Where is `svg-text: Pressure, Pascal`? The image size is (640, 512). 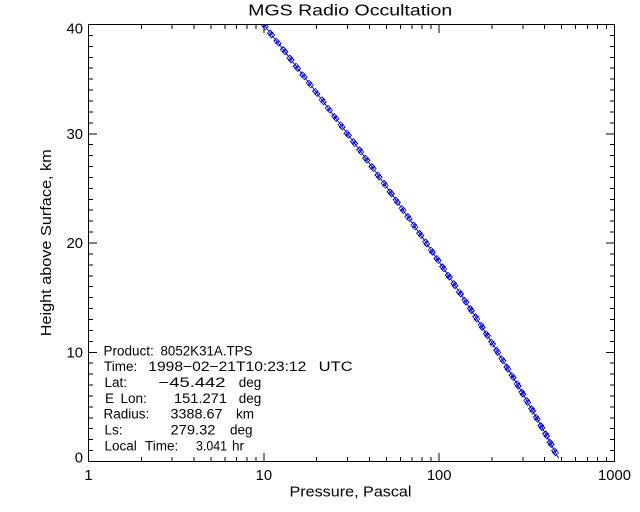 svg-text: Pressure, Pascal is located at coordinates (351, 491).